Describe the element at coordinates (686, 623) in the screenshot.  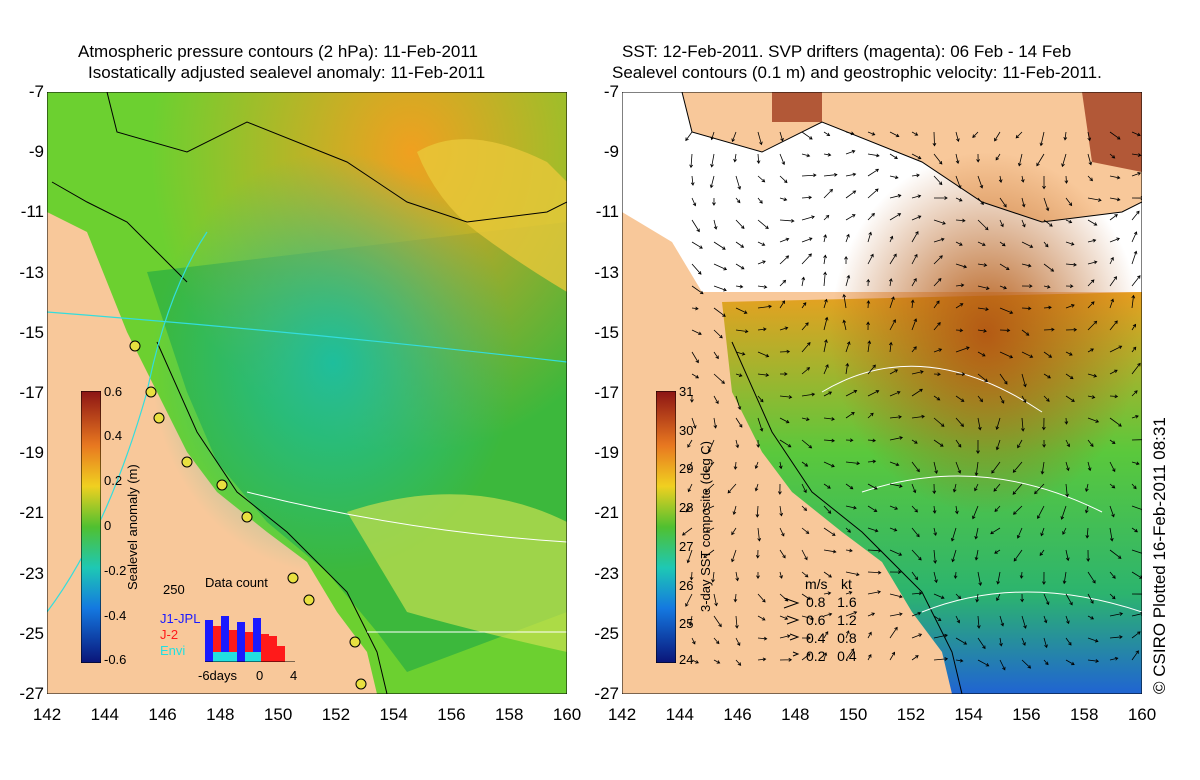
I see `right-colorbar-tick: 25` at that location.